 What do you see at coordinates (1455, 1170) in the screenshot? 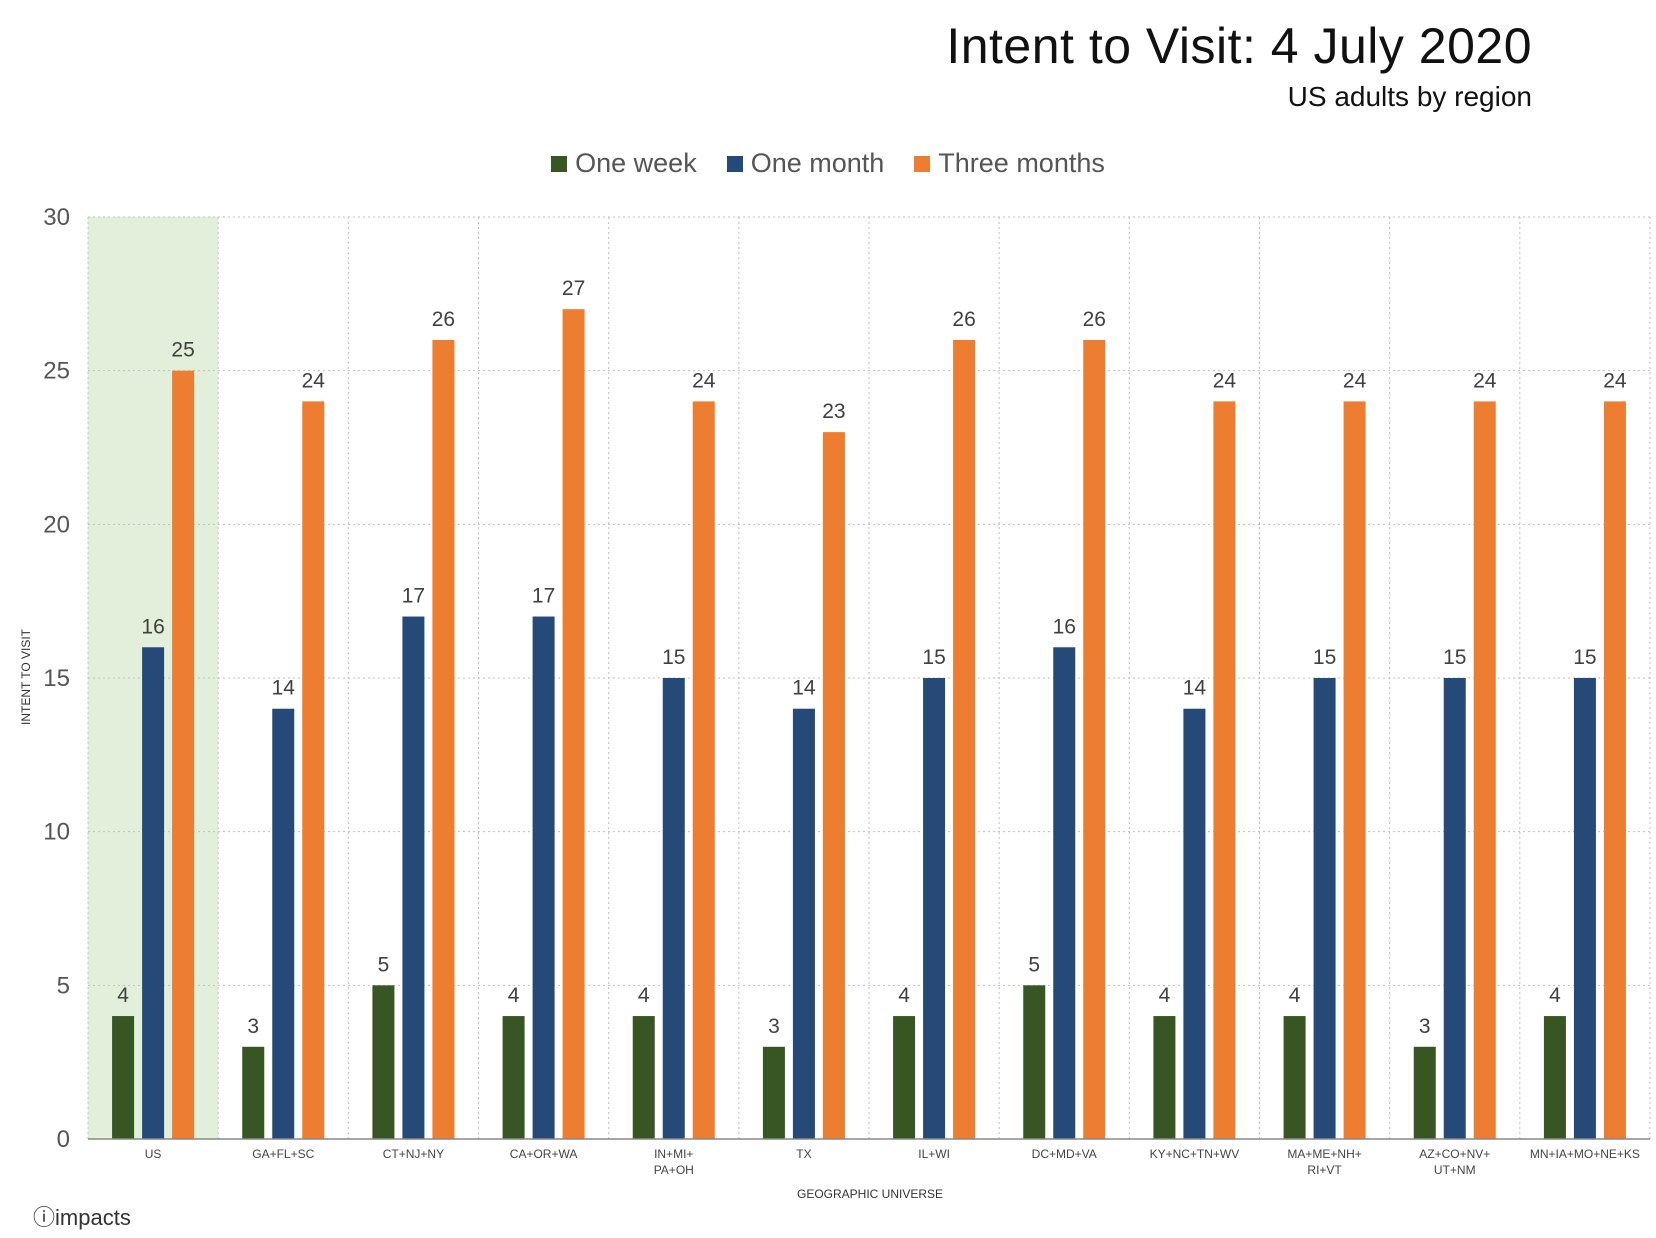
I see `x-tick-label: UT+NM` at bounding box center [1455, 1170].